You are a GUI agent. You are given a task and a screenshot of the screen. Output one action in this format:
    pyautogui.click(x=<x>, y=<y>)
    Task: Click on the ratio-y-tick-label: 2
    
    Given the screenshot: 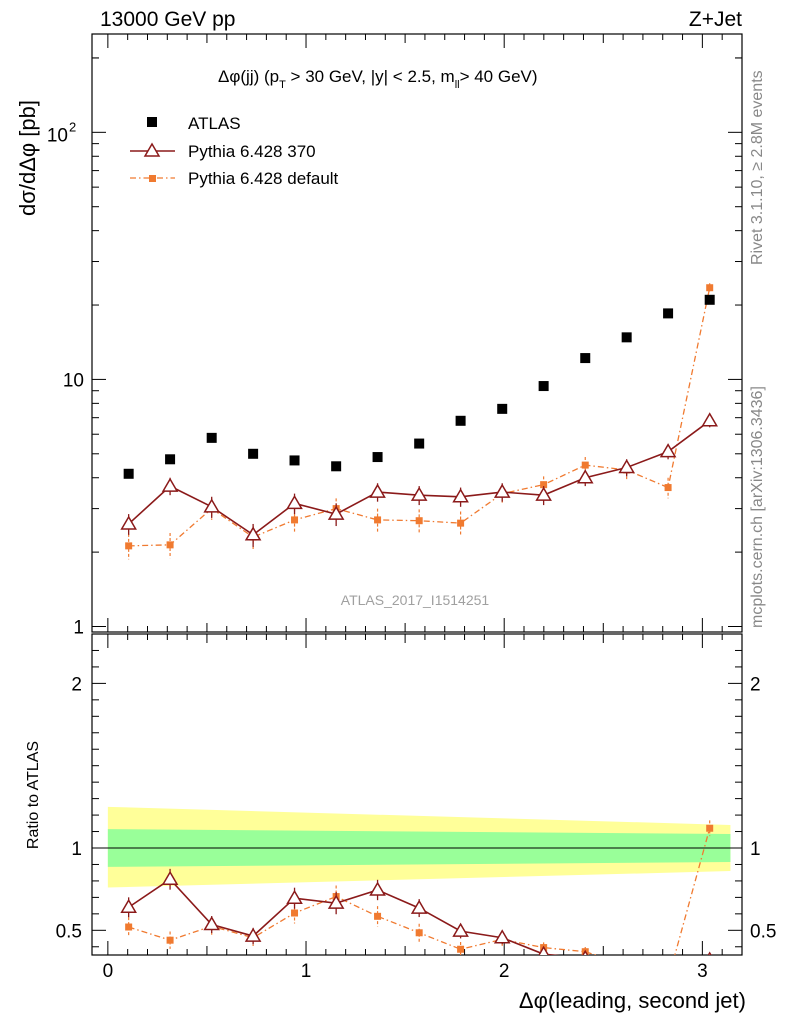 What is the action you would take?
    pyautogui.click(x=76, y=684)
    